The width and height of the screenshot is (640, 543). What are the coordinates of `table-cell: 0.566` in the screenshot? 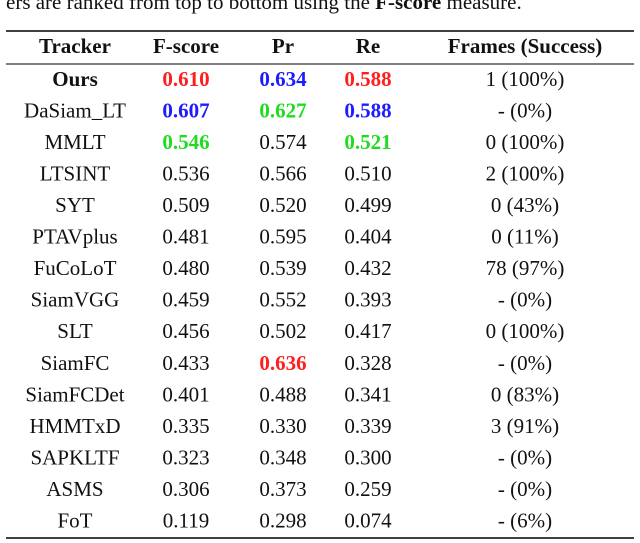 It's located at (282, 173).